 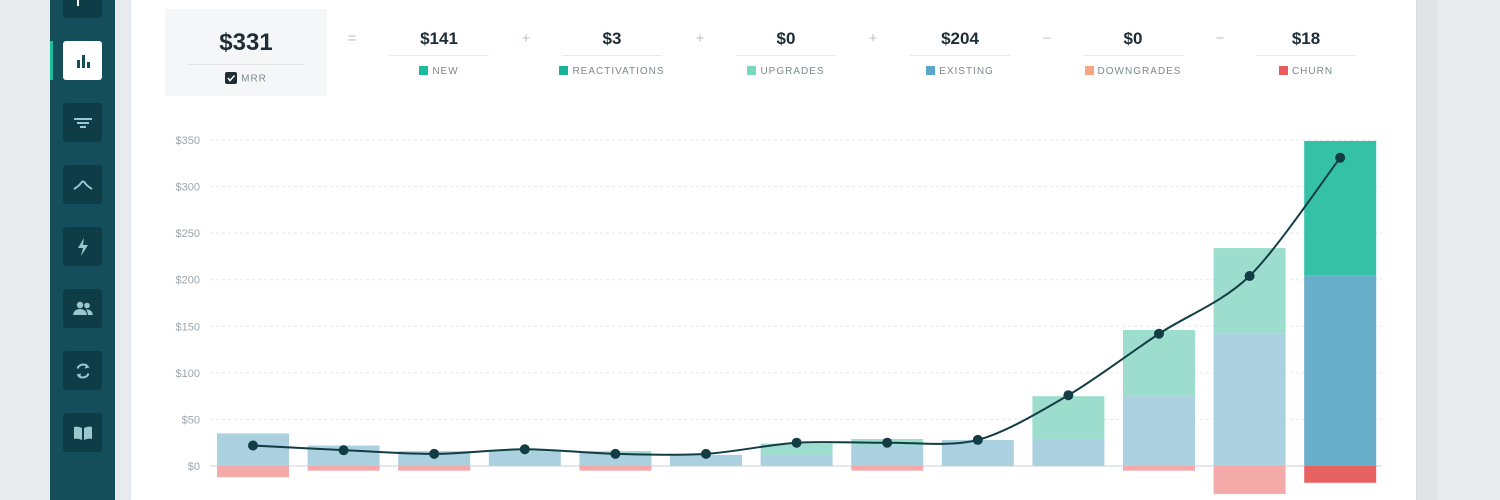 I want to click on metric-value: $18, so click(x=1306, y=38).